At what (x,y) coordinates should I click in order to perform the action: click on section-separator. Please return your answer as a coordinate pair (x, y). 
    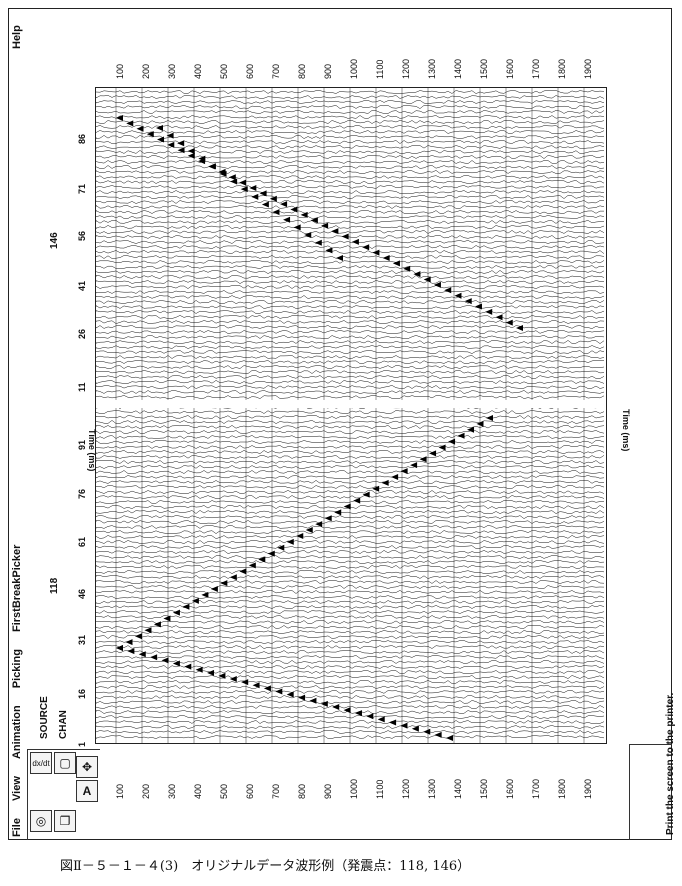
    Looking at the image, I should click on (351, 404).